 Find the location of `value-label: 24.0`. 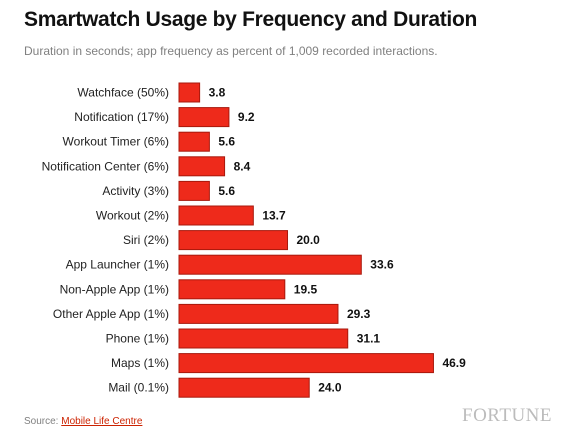

value-label: 24.0 is located at coordinates (330, 388).